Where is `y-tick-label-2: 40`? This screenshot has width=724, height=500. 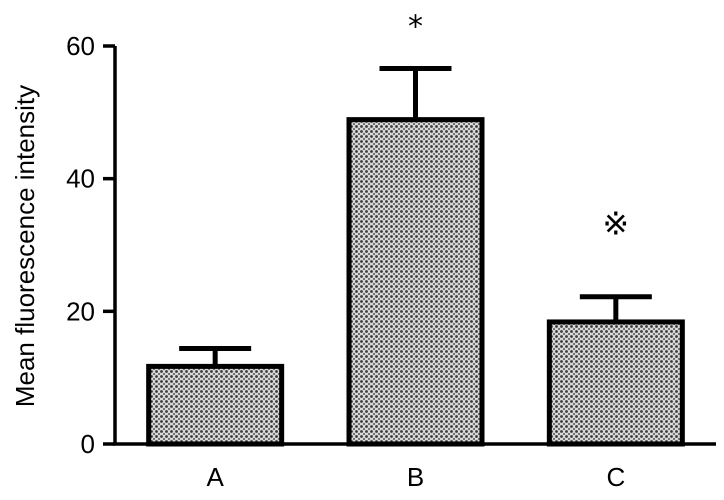
y-tick-label-2: 40 is located at coordinates (80, 179).